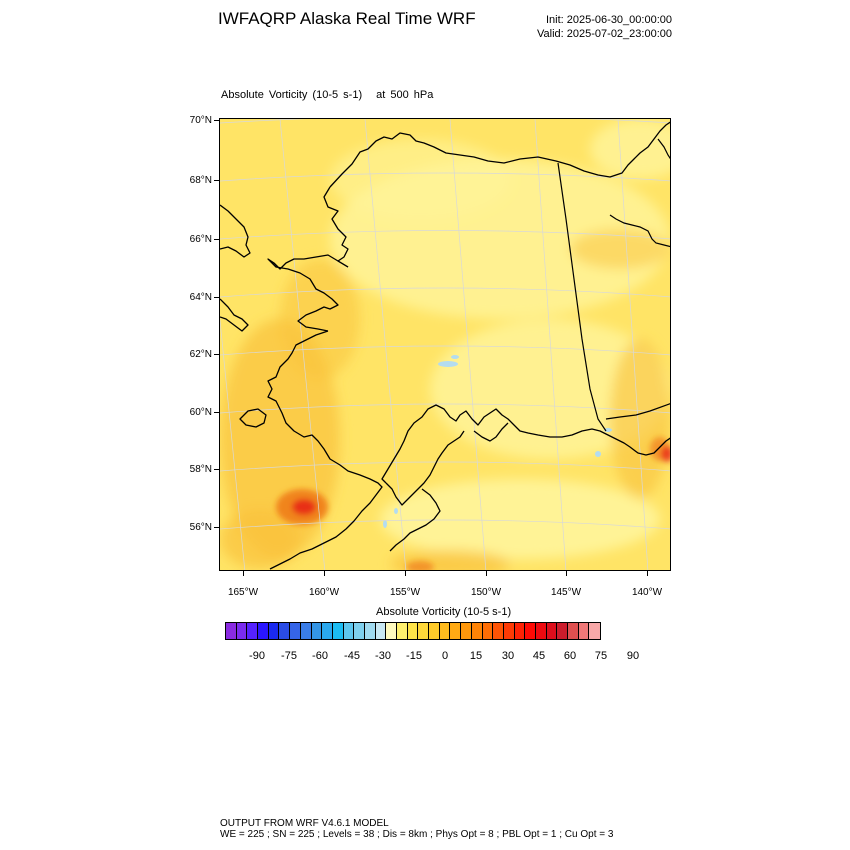  What do you see at coordinates (200, 354) in the screenshot?
I see `lat-label: 62°N` at bounding box center [200, 354].